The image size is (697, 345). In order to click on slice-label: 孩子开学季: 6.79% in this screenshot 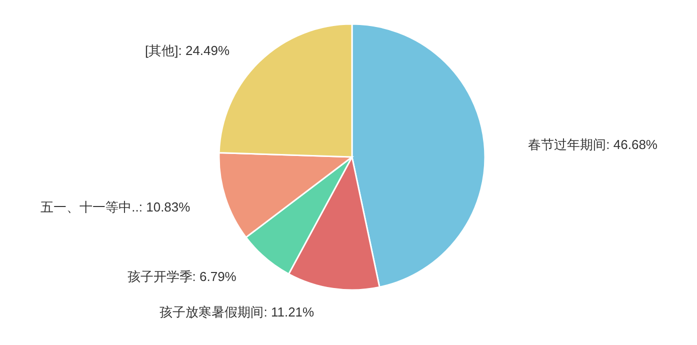, I will do `click(182, 276)`.